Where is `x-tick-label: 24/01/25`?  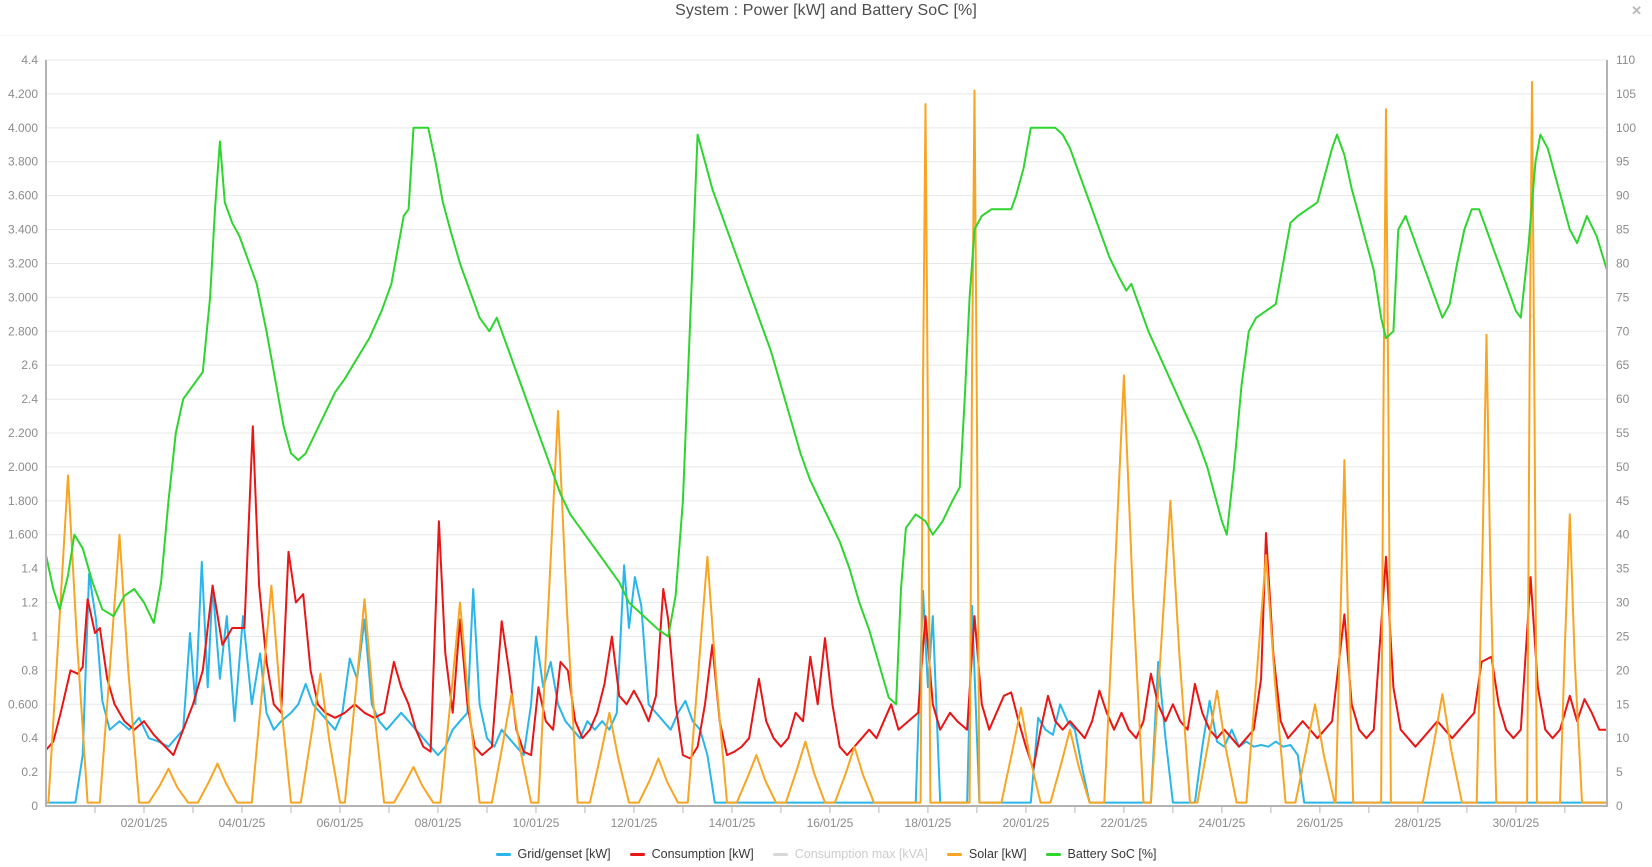 x-tick-label: 24/01/25 is located at coordinates (1222, 823).